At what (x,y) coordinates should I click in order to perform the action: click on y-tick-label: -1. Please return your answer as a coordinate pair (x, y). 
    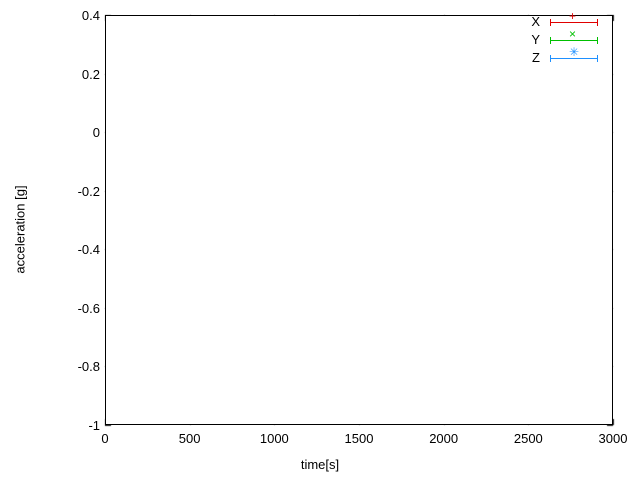
    Looking at the image, I should click on (94, 425).